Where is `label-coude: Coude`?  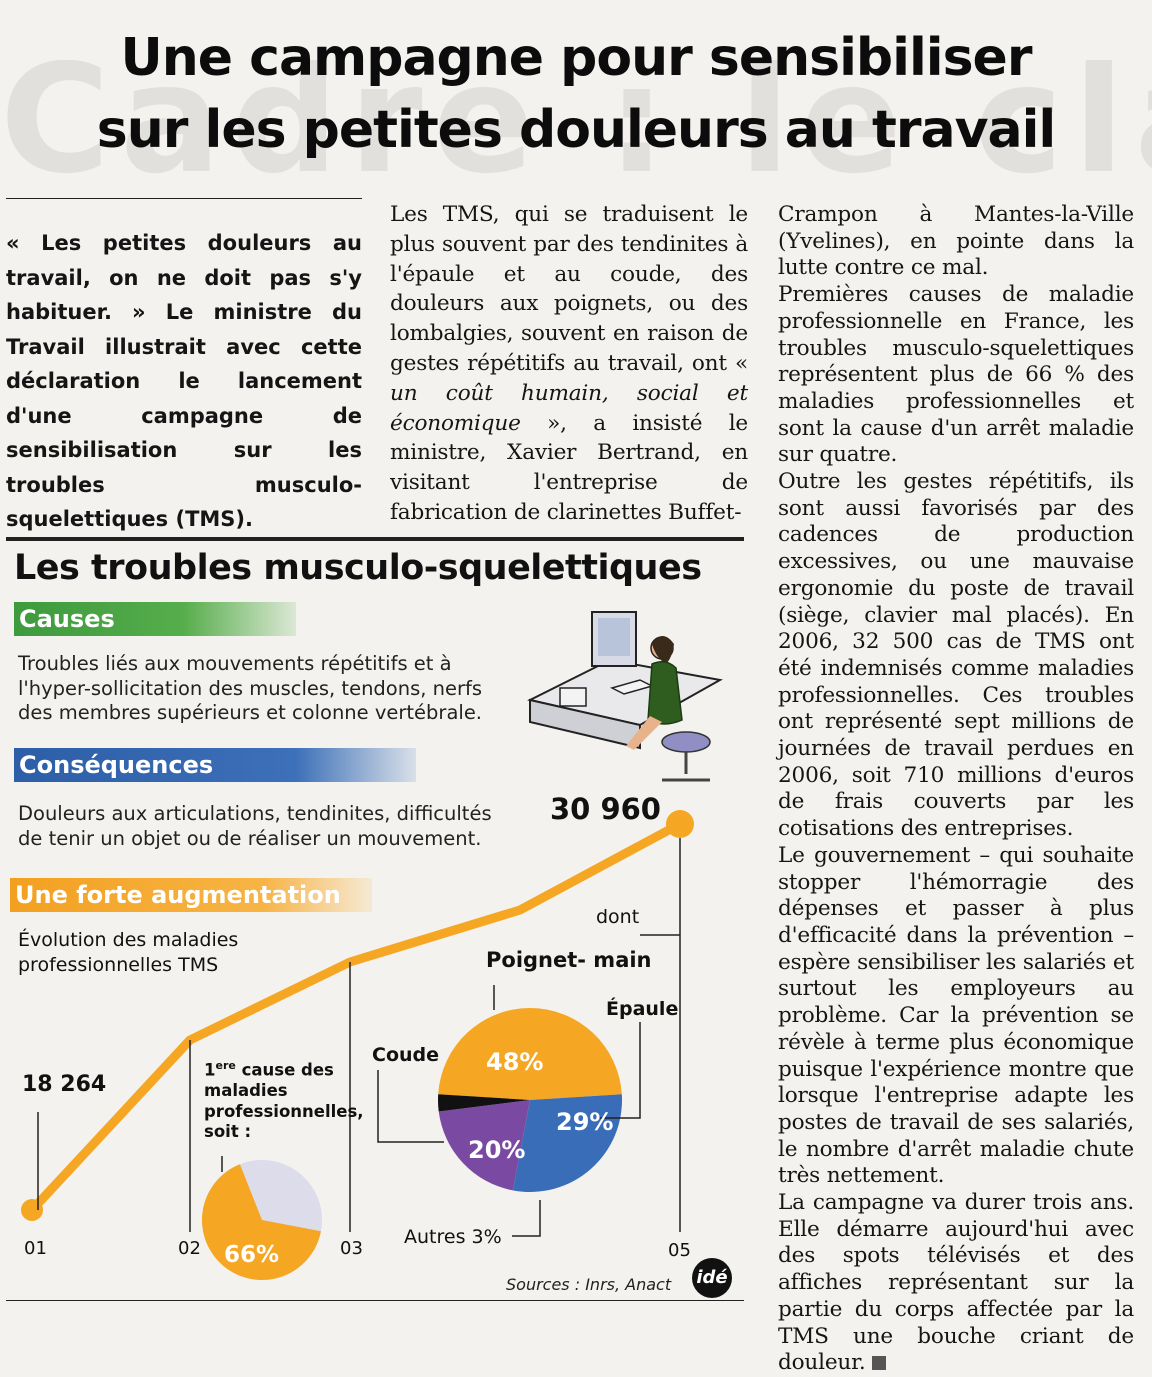
label-coude: Coude is located at coordinates (406, 1055).